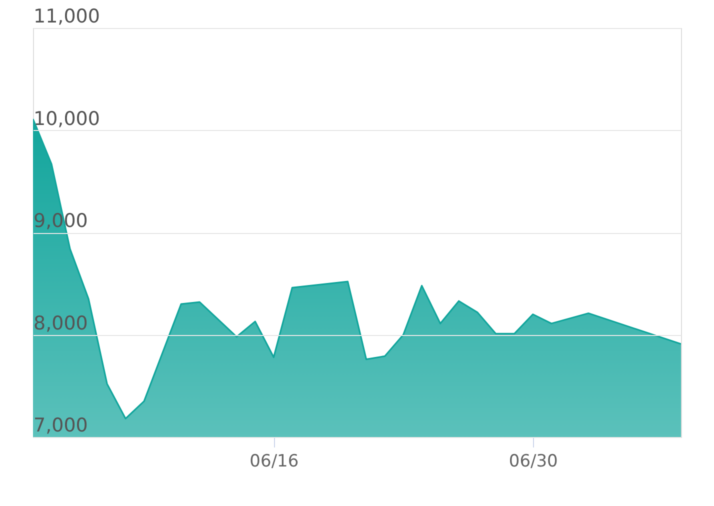 This screenshot has width=714, height=506. Describe the element at coordinates (274, 462) in the screenshot. I see `x-tick-label: 06/16` at that location.